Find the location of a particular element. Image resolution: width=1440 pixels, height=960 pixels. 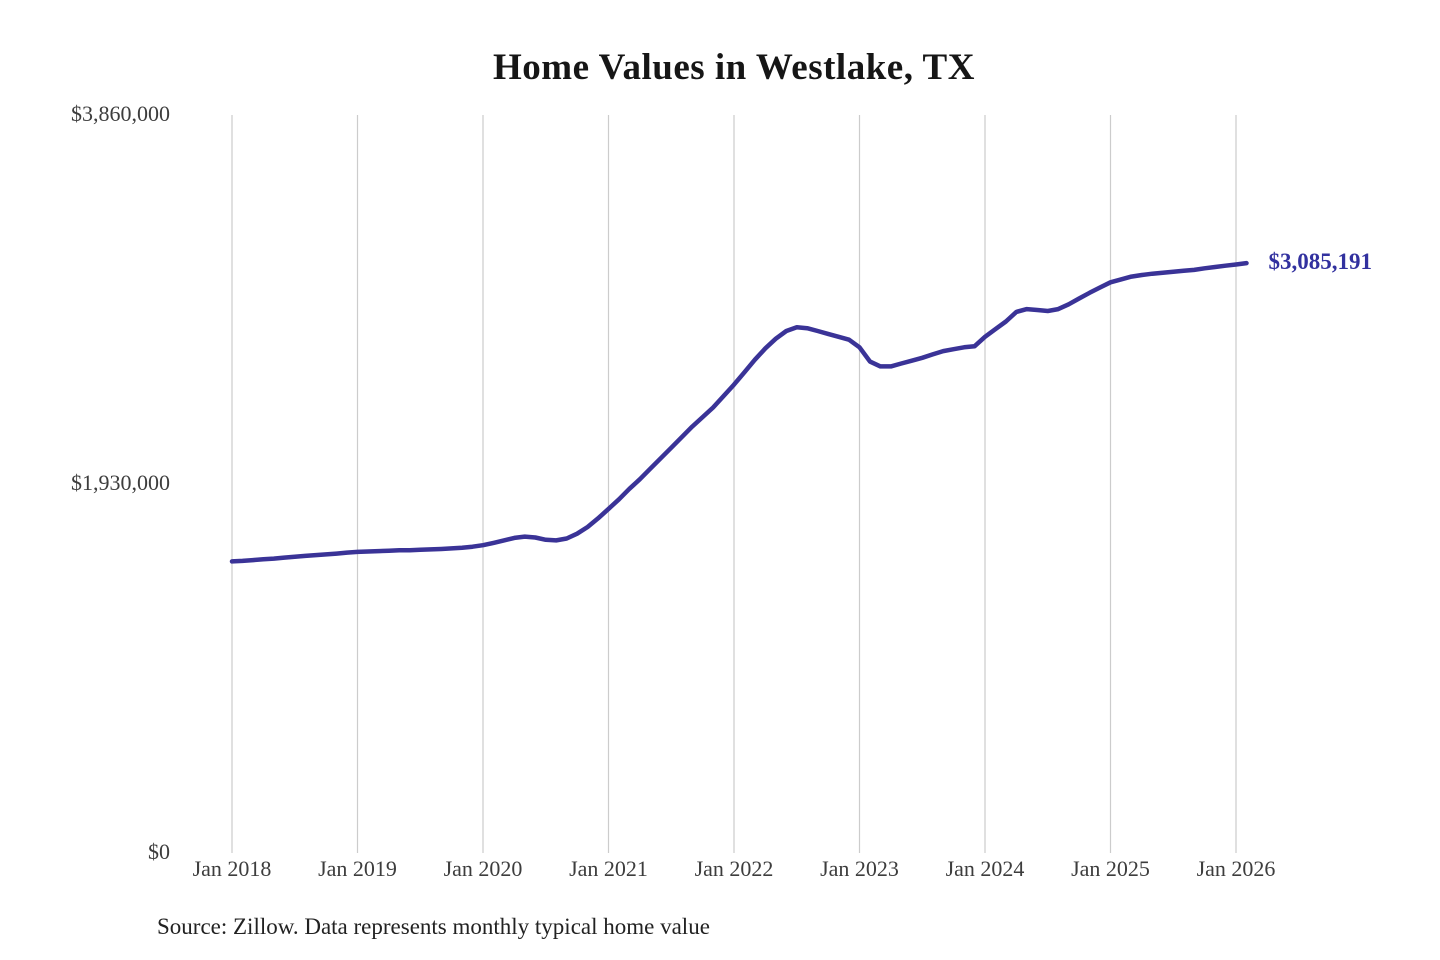

x-tick-label: Jan 2018 is located at coordinates (232, 868).